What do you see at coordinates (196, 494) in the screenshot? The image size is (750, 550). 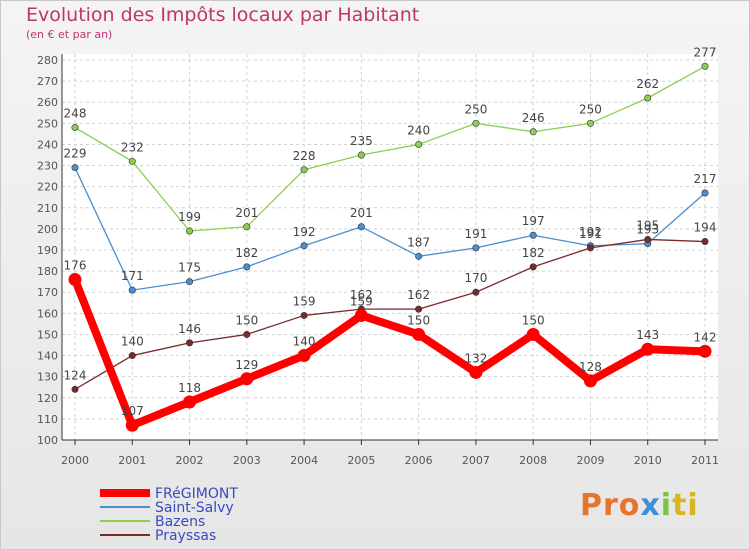 I see `legend-label: FRéGIMONT` at bounding box center [196, 494].